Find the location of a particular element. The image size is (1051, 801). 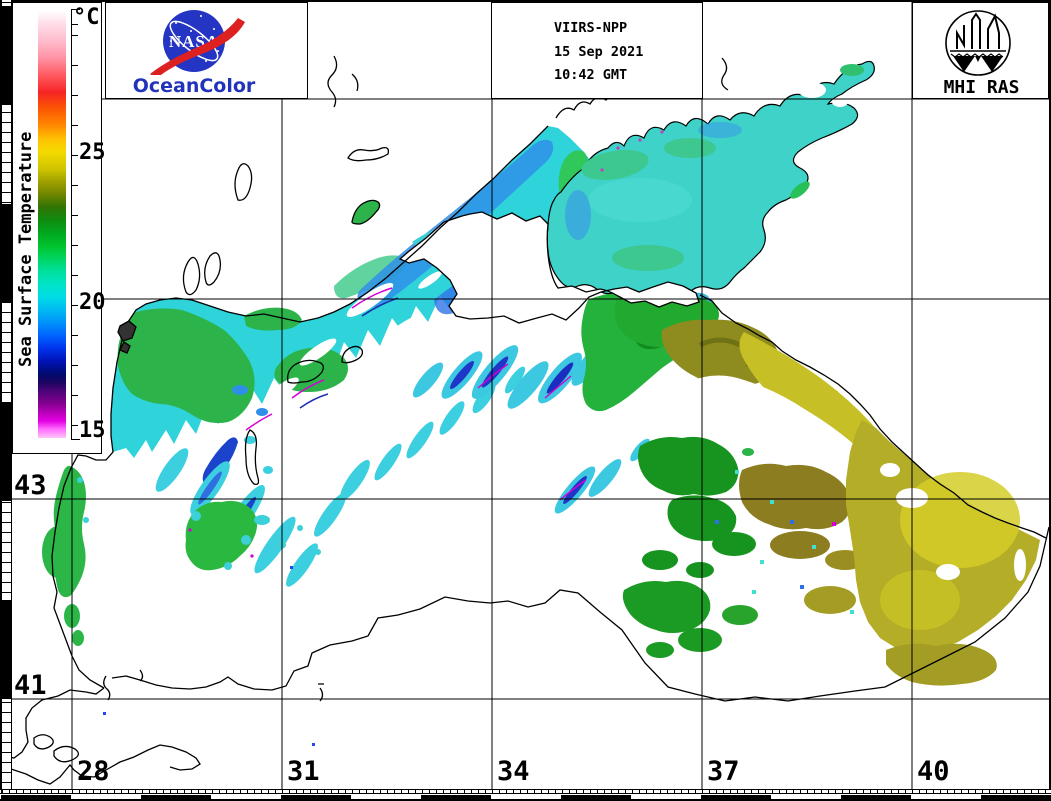

lon-label-31: 31 is located at coordinates (303, 771).